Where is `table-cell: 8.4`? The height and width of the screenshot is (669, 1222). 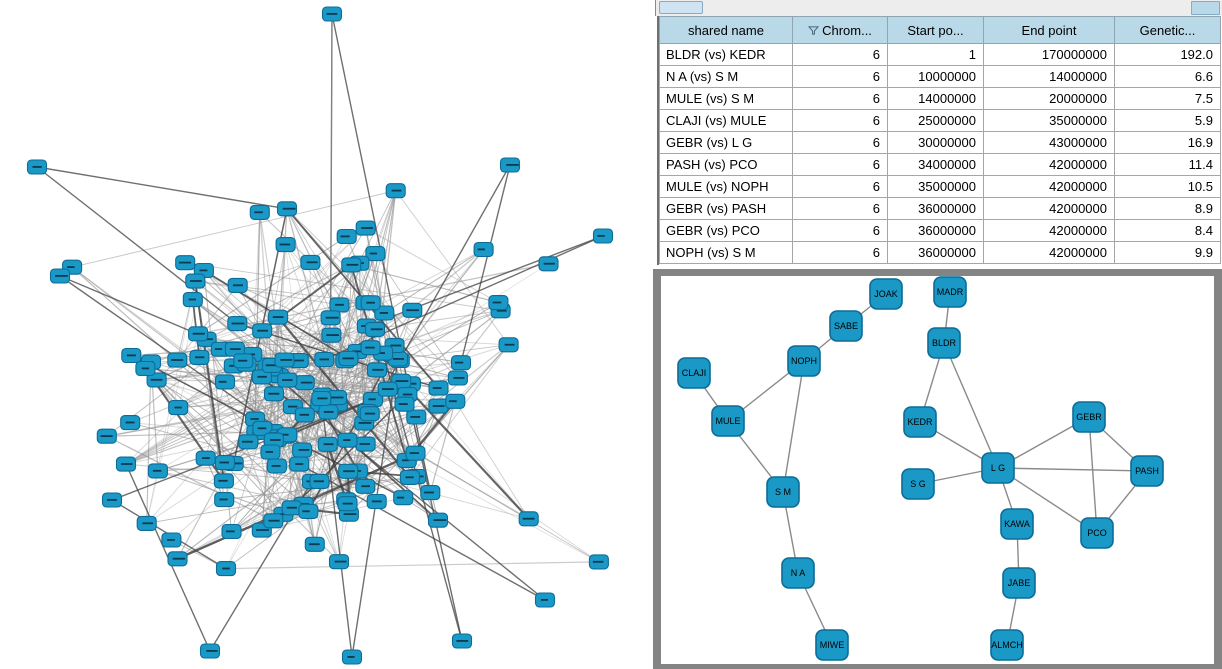 table-cell: 8.4 is located at coordinates (1167, 230).